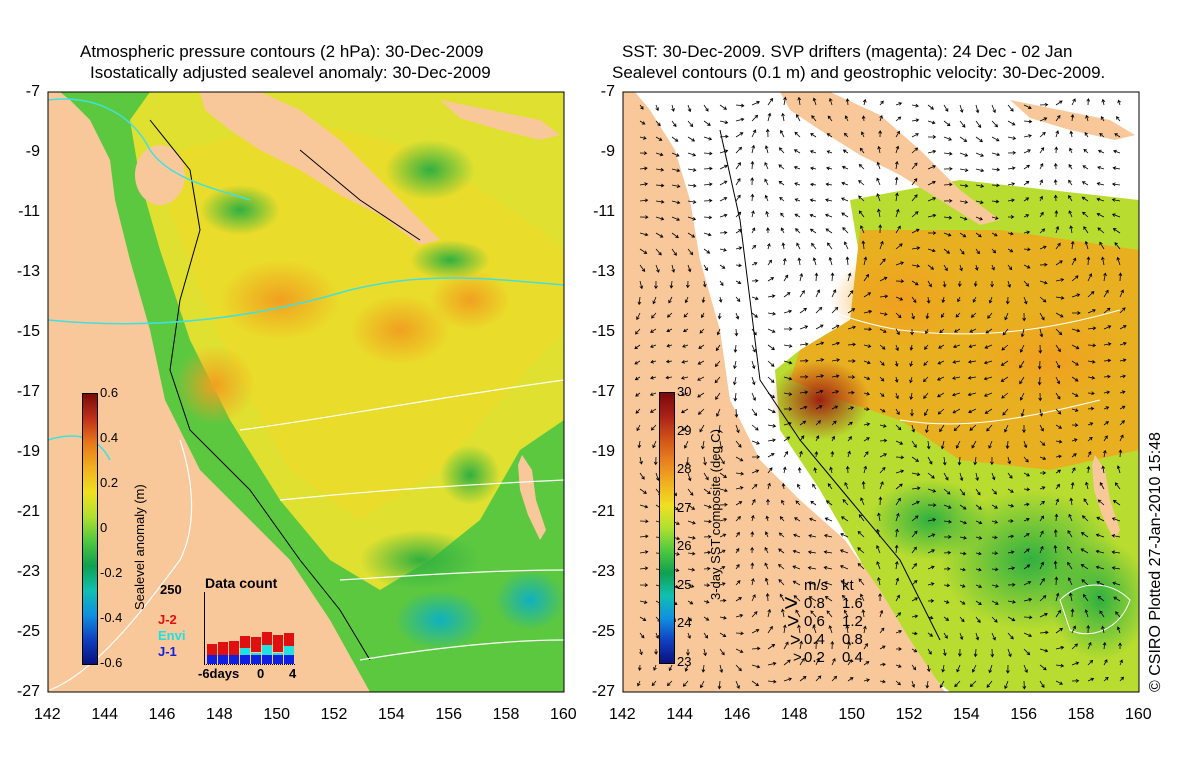  What do you see at coordinates (334, 714) in the screenshot?
I see `left-x-tick-label: 152` at bounding box center [334, 714].